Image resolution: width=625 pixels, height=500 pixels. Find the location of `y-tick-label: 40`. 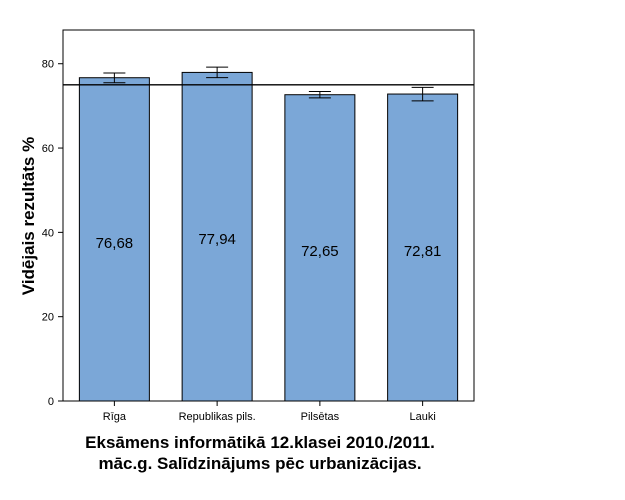

y-tick-label: 40 is located at coordinates (48, 233).